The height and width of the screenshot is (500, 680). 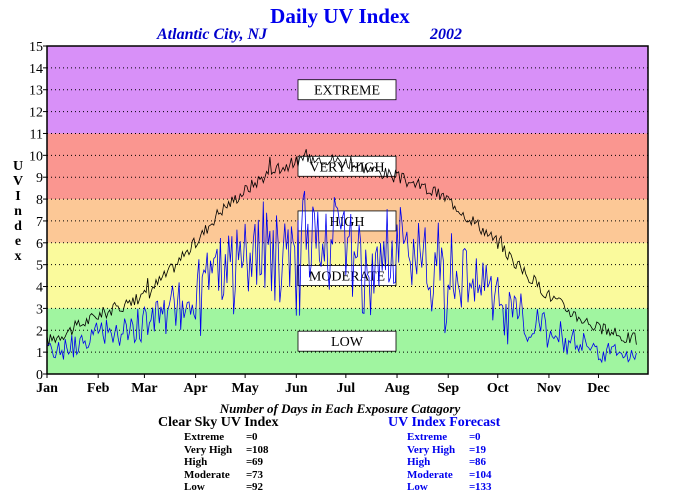 I want to click on y-tick-label: 7, so click(x=39, y=222).